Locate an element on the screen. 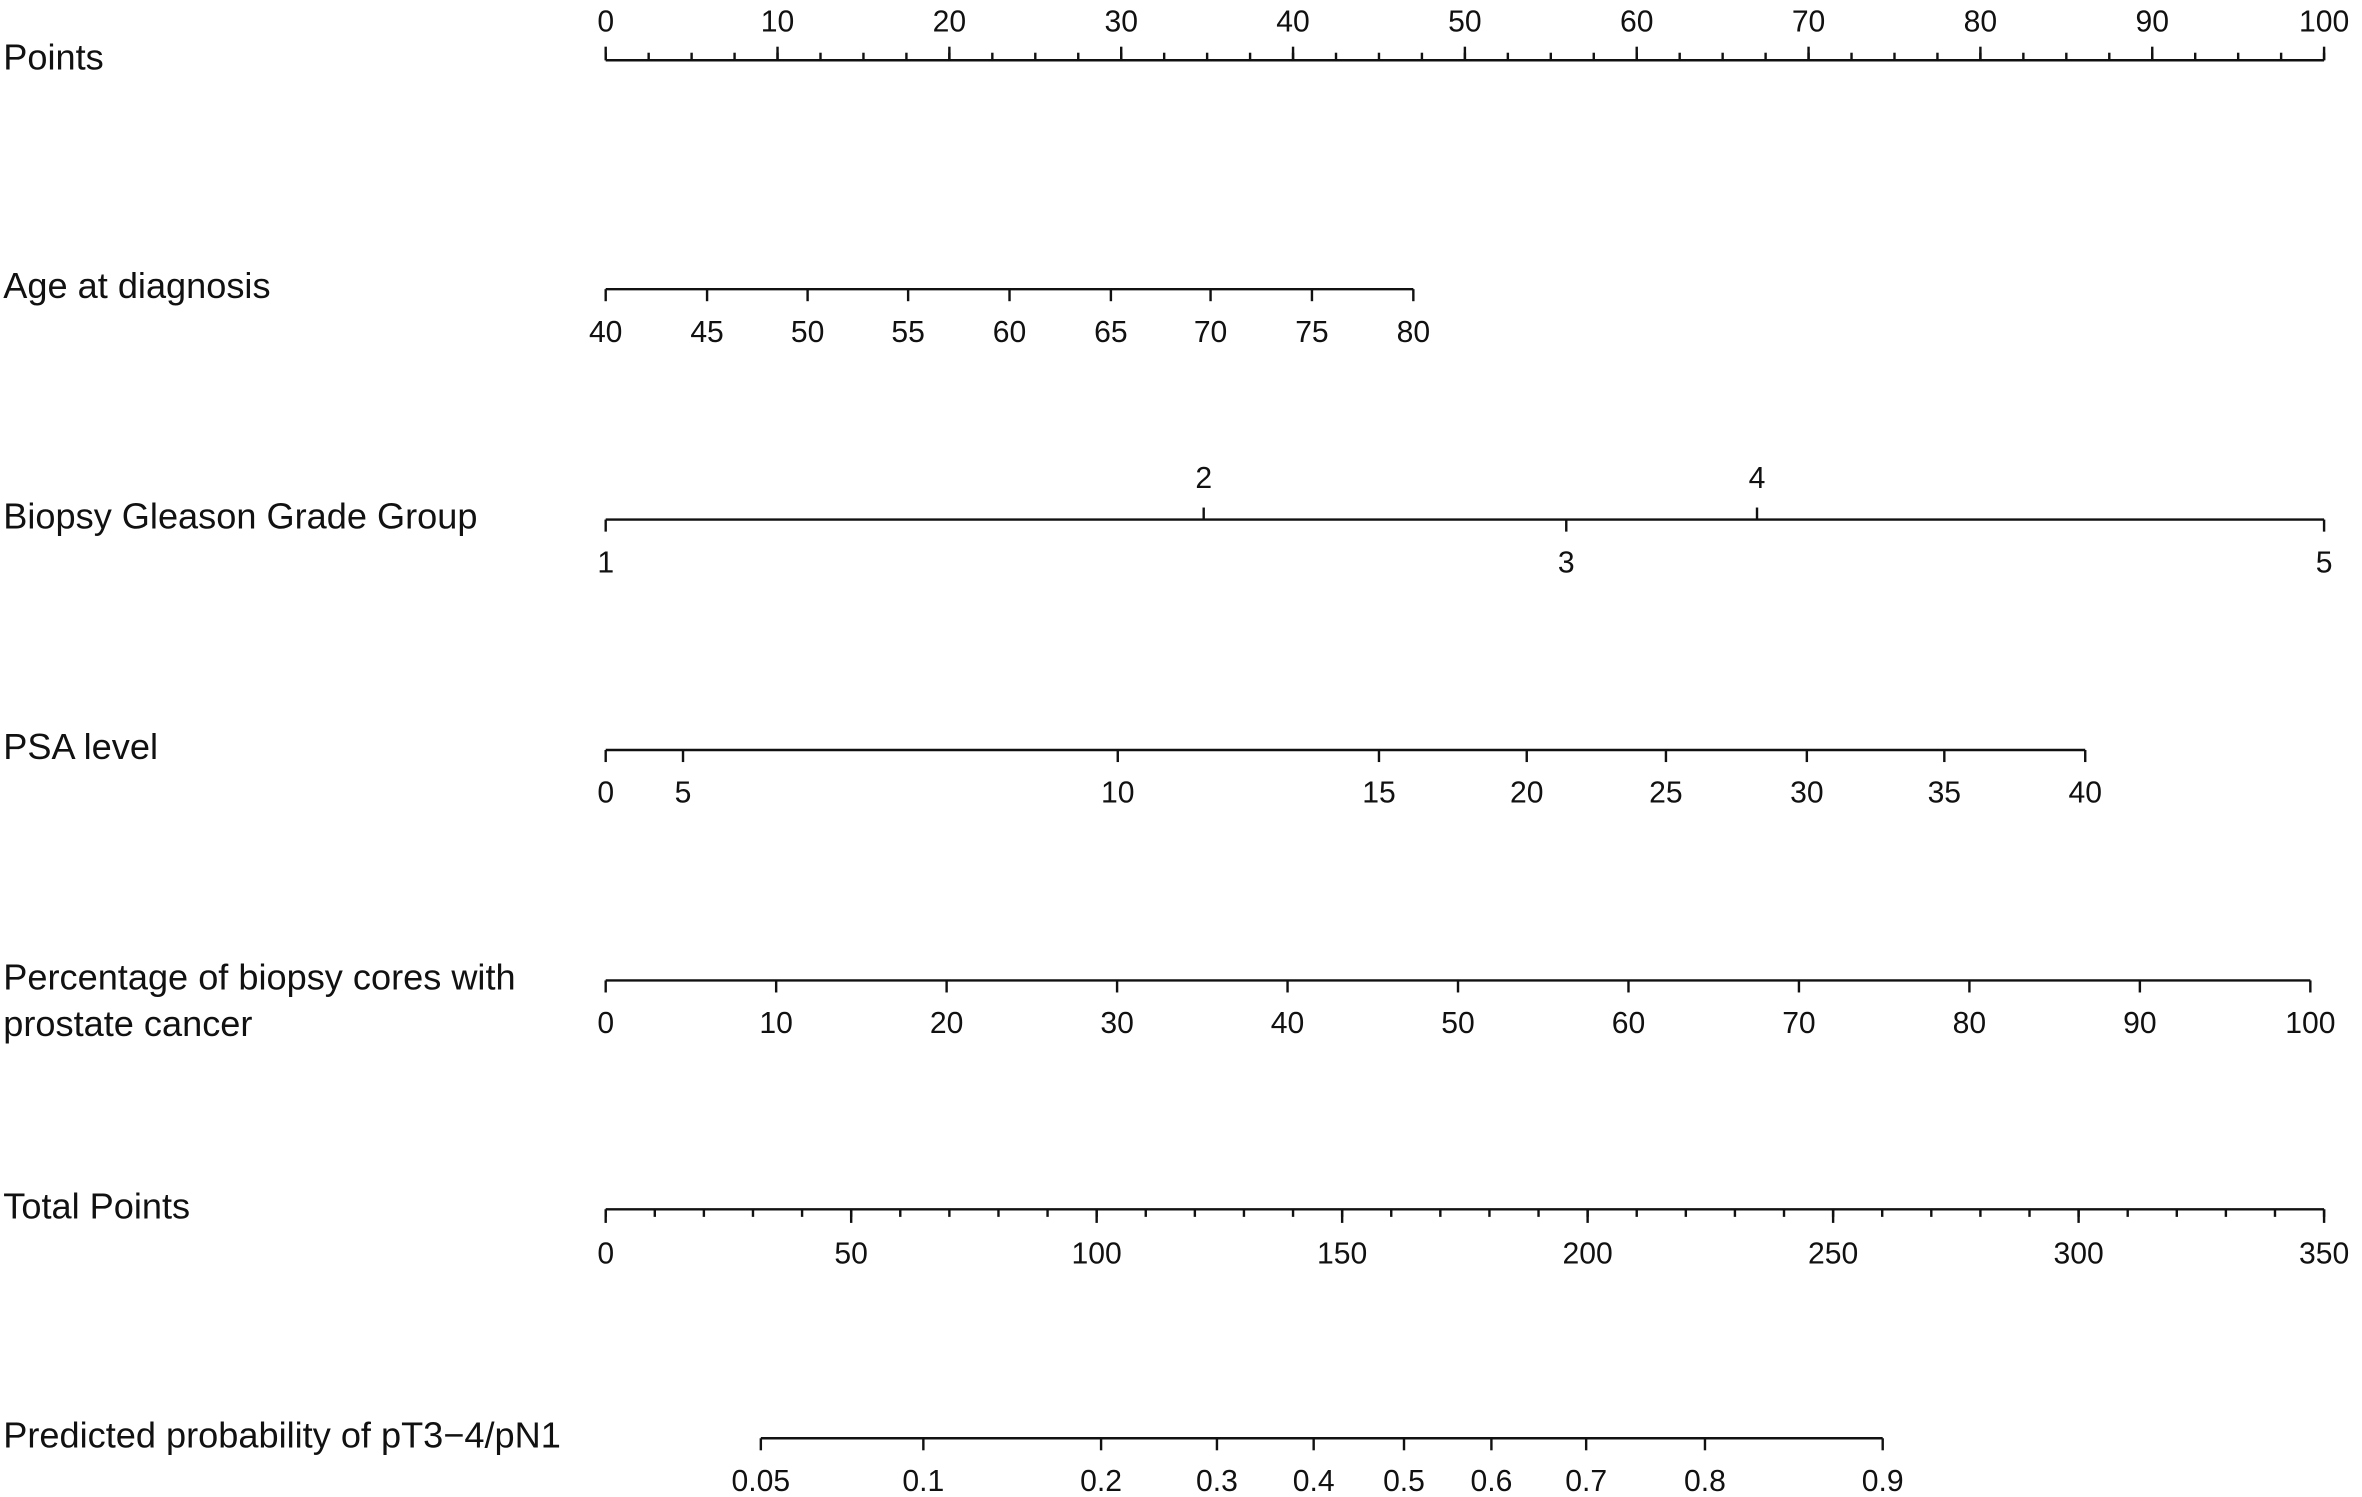 This screenshot has width=2362, height=1497. tick-label: 150 is located at coordinates (1342, 1254).